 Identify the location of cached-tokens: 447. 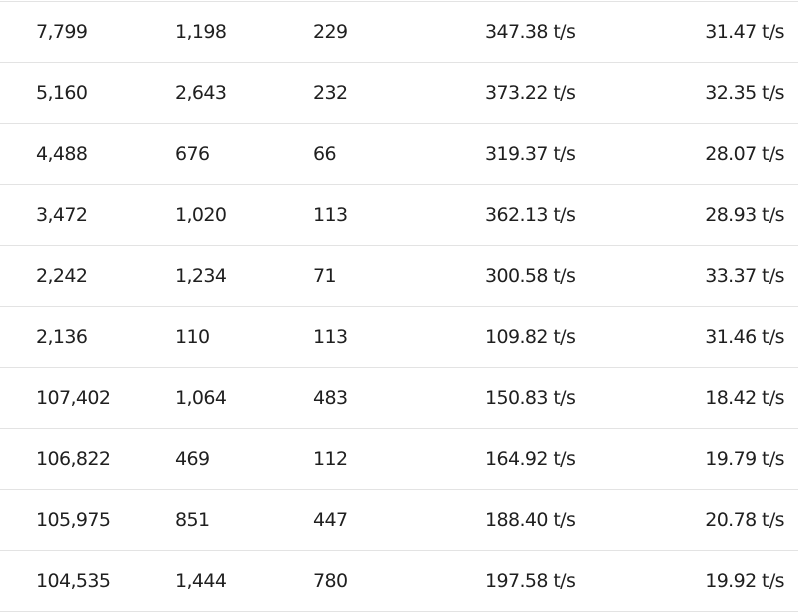
(330, 520).